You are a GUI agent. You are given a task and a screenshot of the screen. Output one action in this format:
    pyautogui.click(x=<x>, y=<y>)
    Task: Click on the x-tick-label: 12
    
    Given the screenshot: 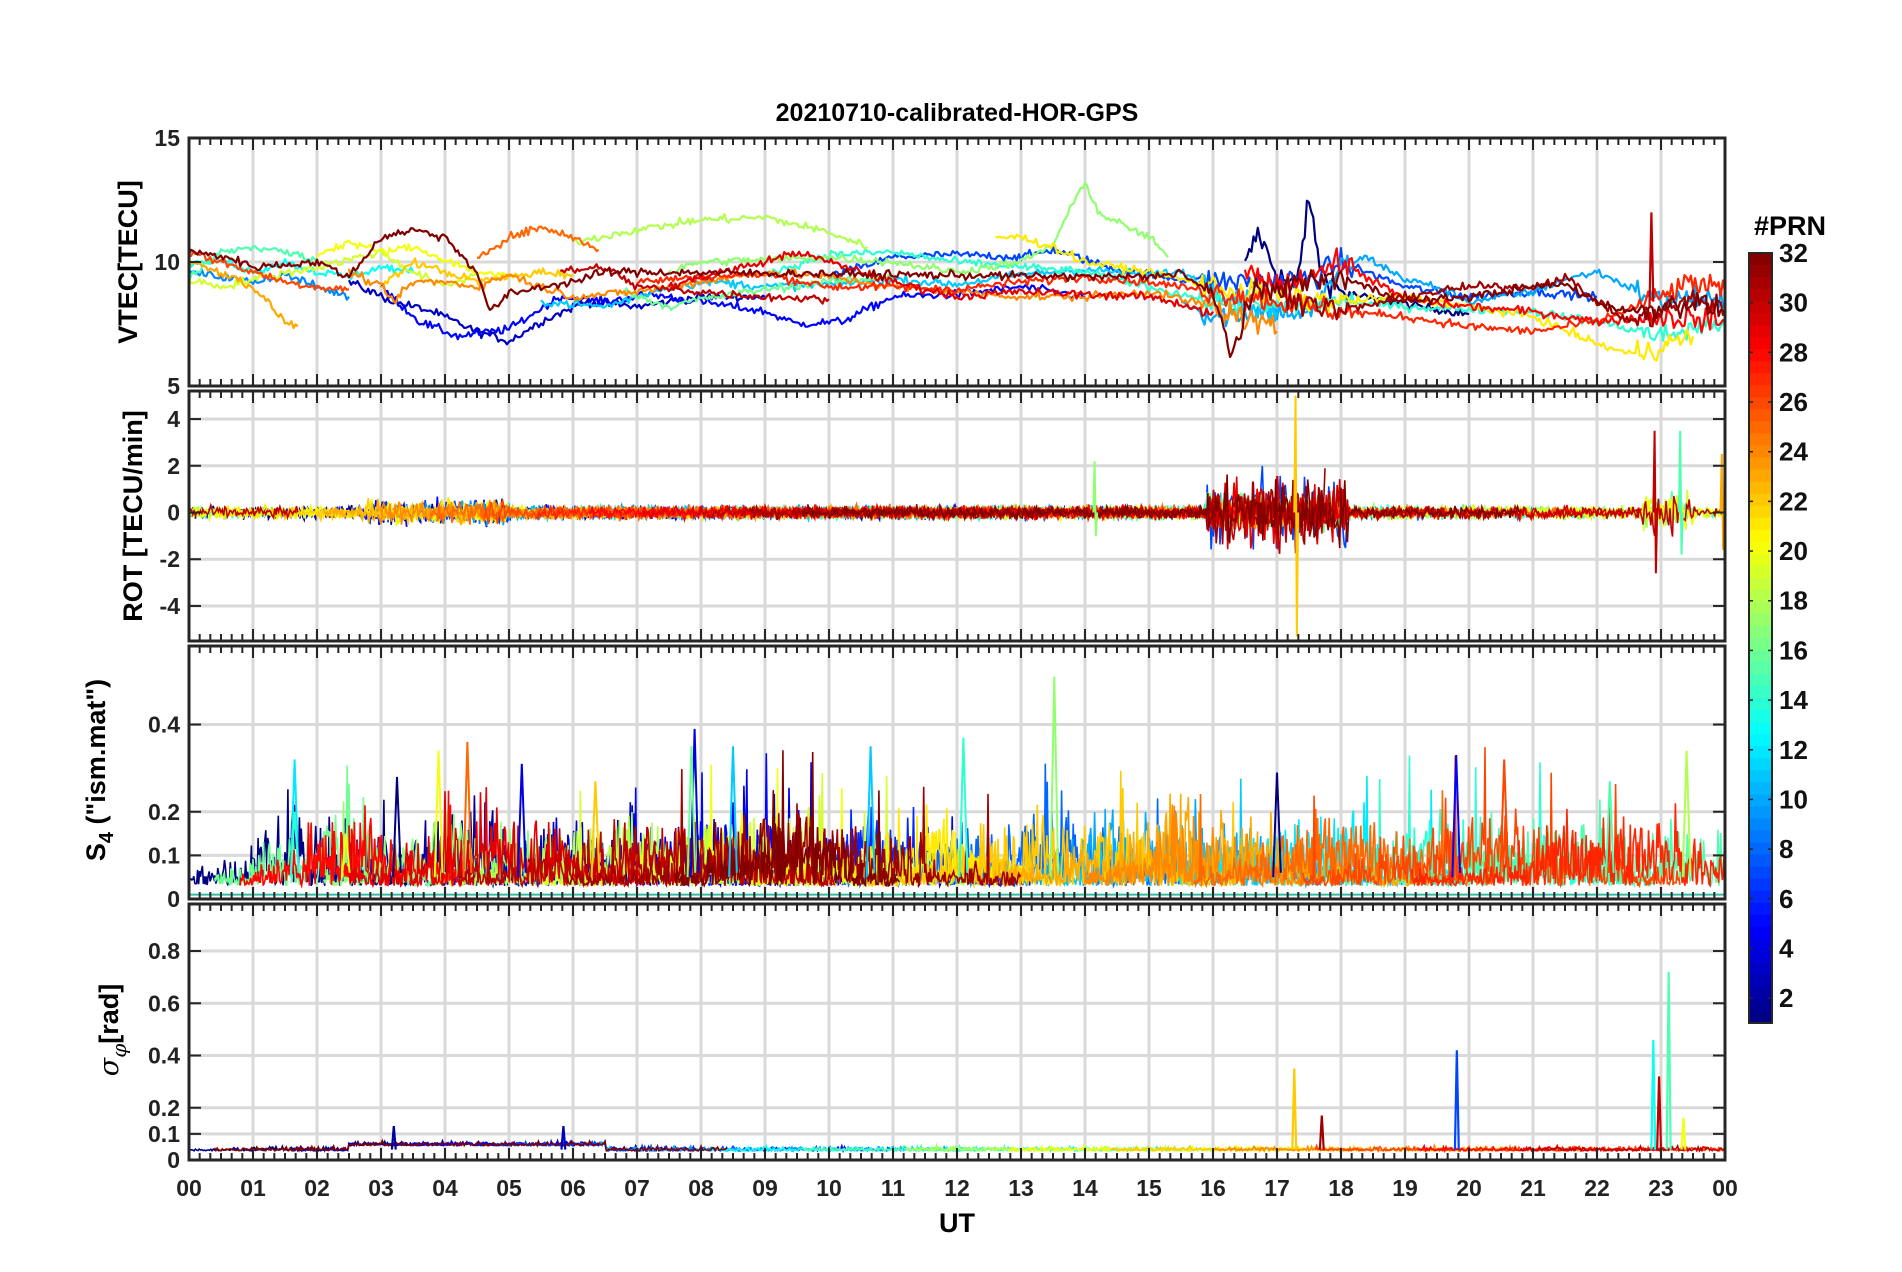 What is the action you would take?
    pyautogui.click(x=957, y=1188)
    